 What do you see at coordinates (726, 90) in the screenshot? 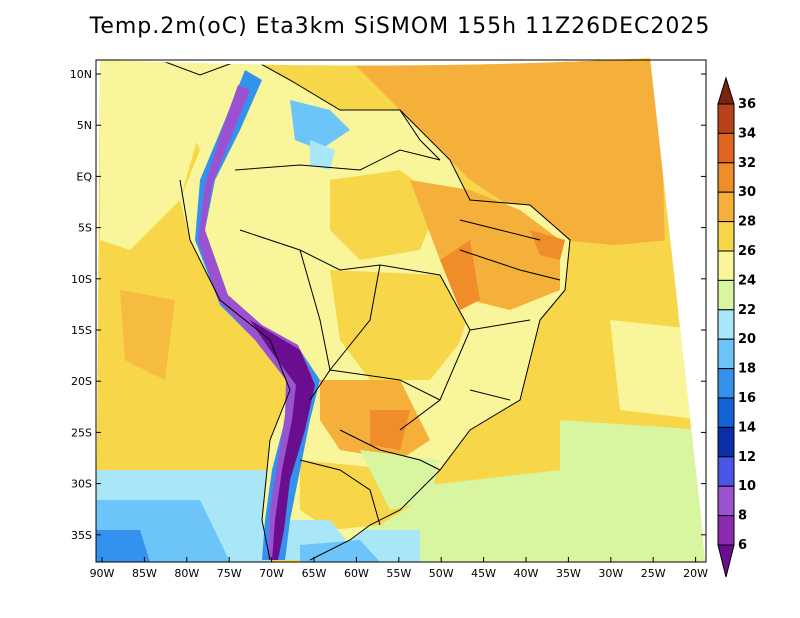
I see `colorbar-top-arrow` at bounding box center [726, 90].